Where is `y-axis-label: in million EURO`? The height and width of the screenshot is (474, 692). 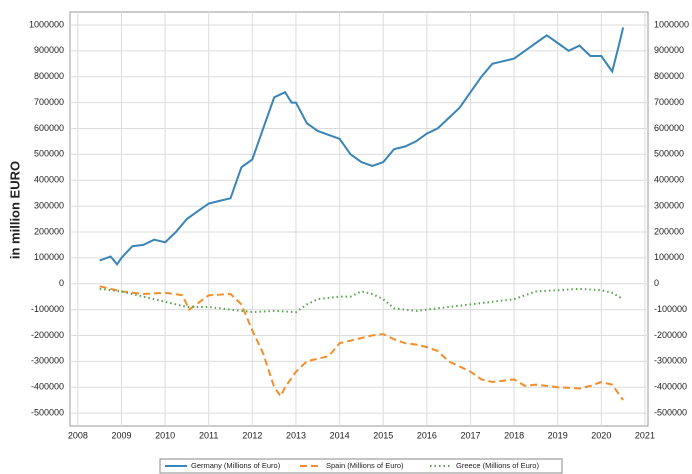 y-axis-label: in million EURO is located at coordinates (14, 210).